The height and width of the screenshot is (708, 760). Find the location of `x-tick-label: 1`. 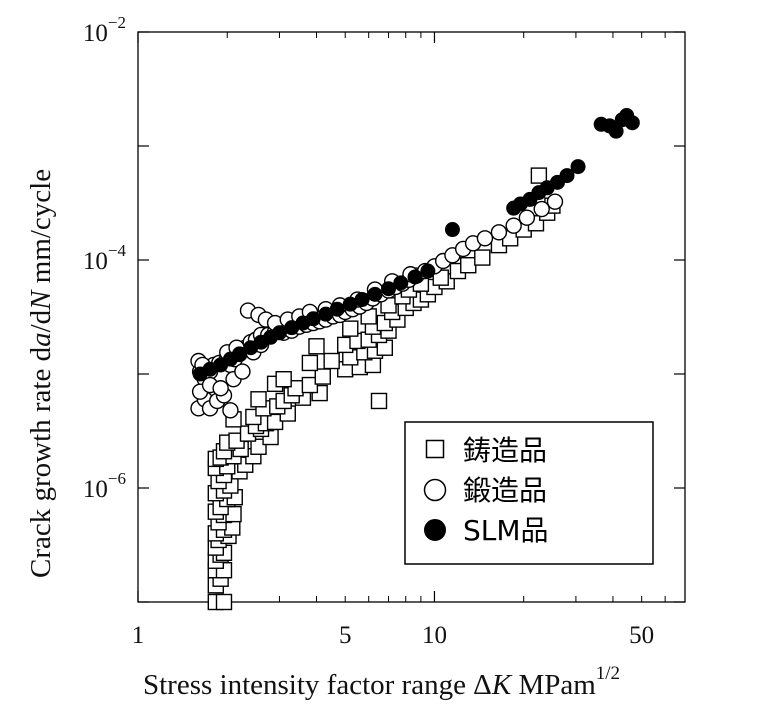

x-tick-label: 1 is located at coordinates (138, 635).